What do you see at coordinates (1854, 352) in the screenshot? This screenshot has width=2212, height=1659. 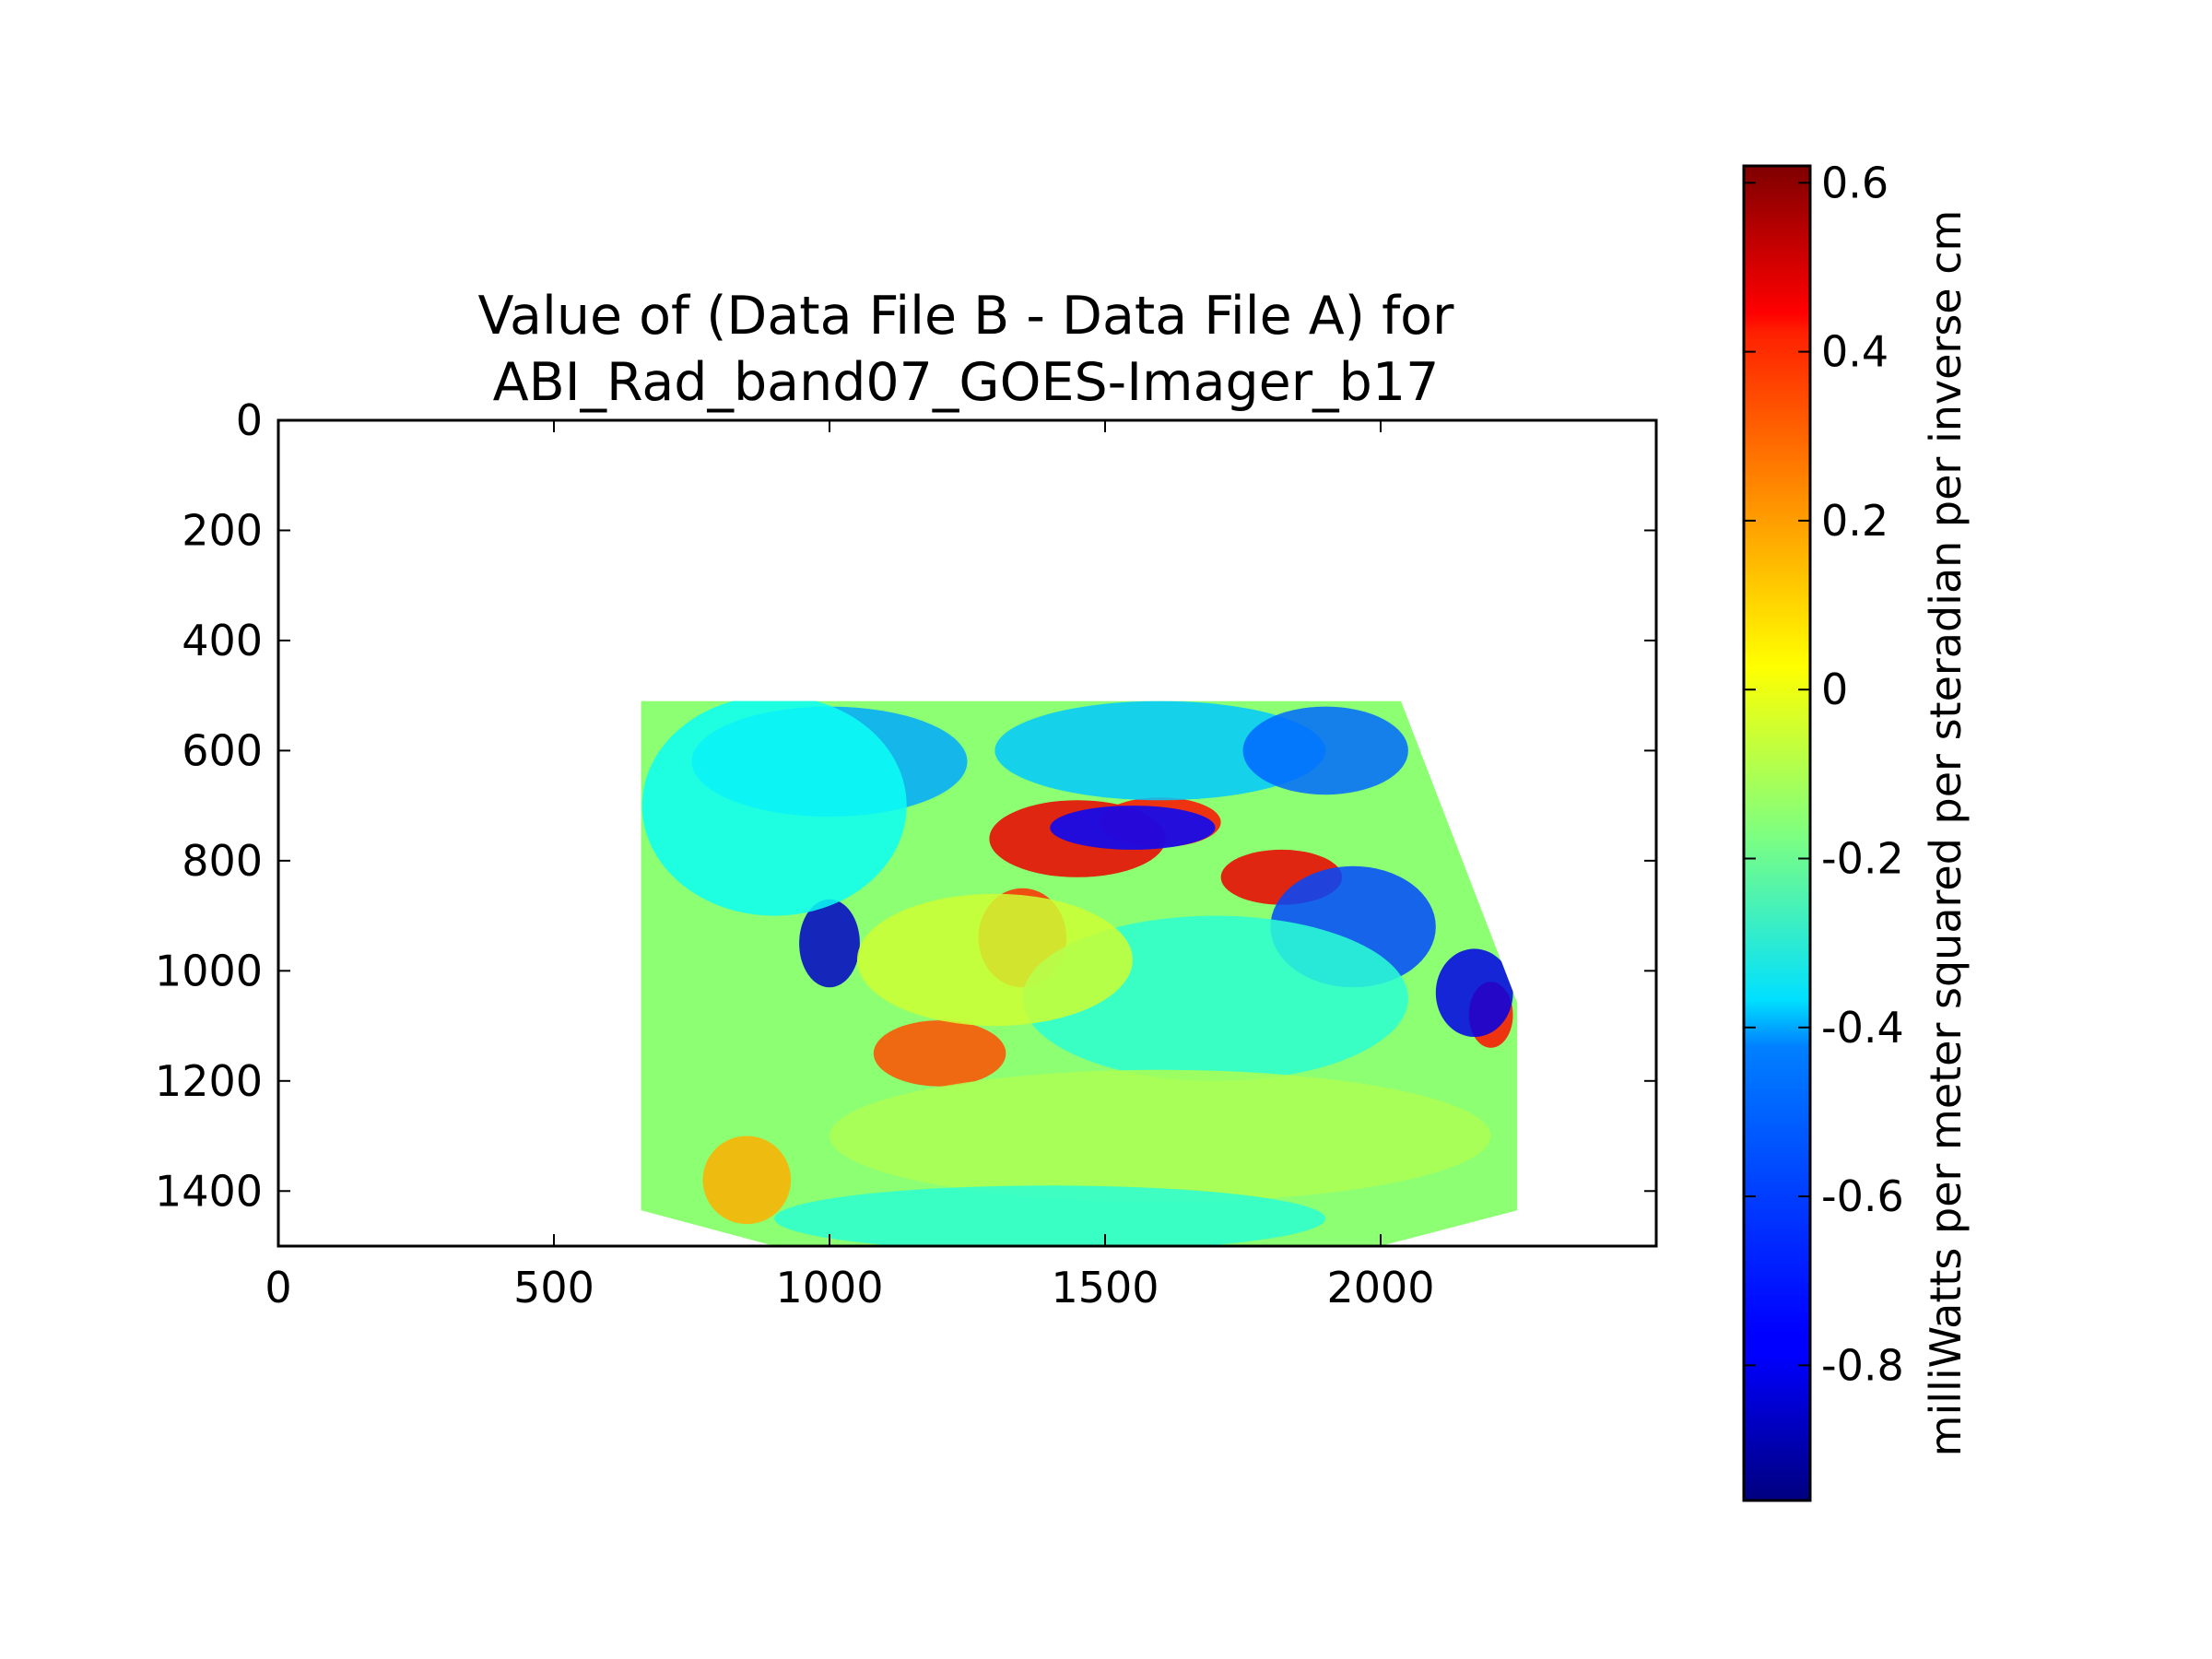 I see `colorbar-tick-label: 0.4` at bounding box center [1854, 352].